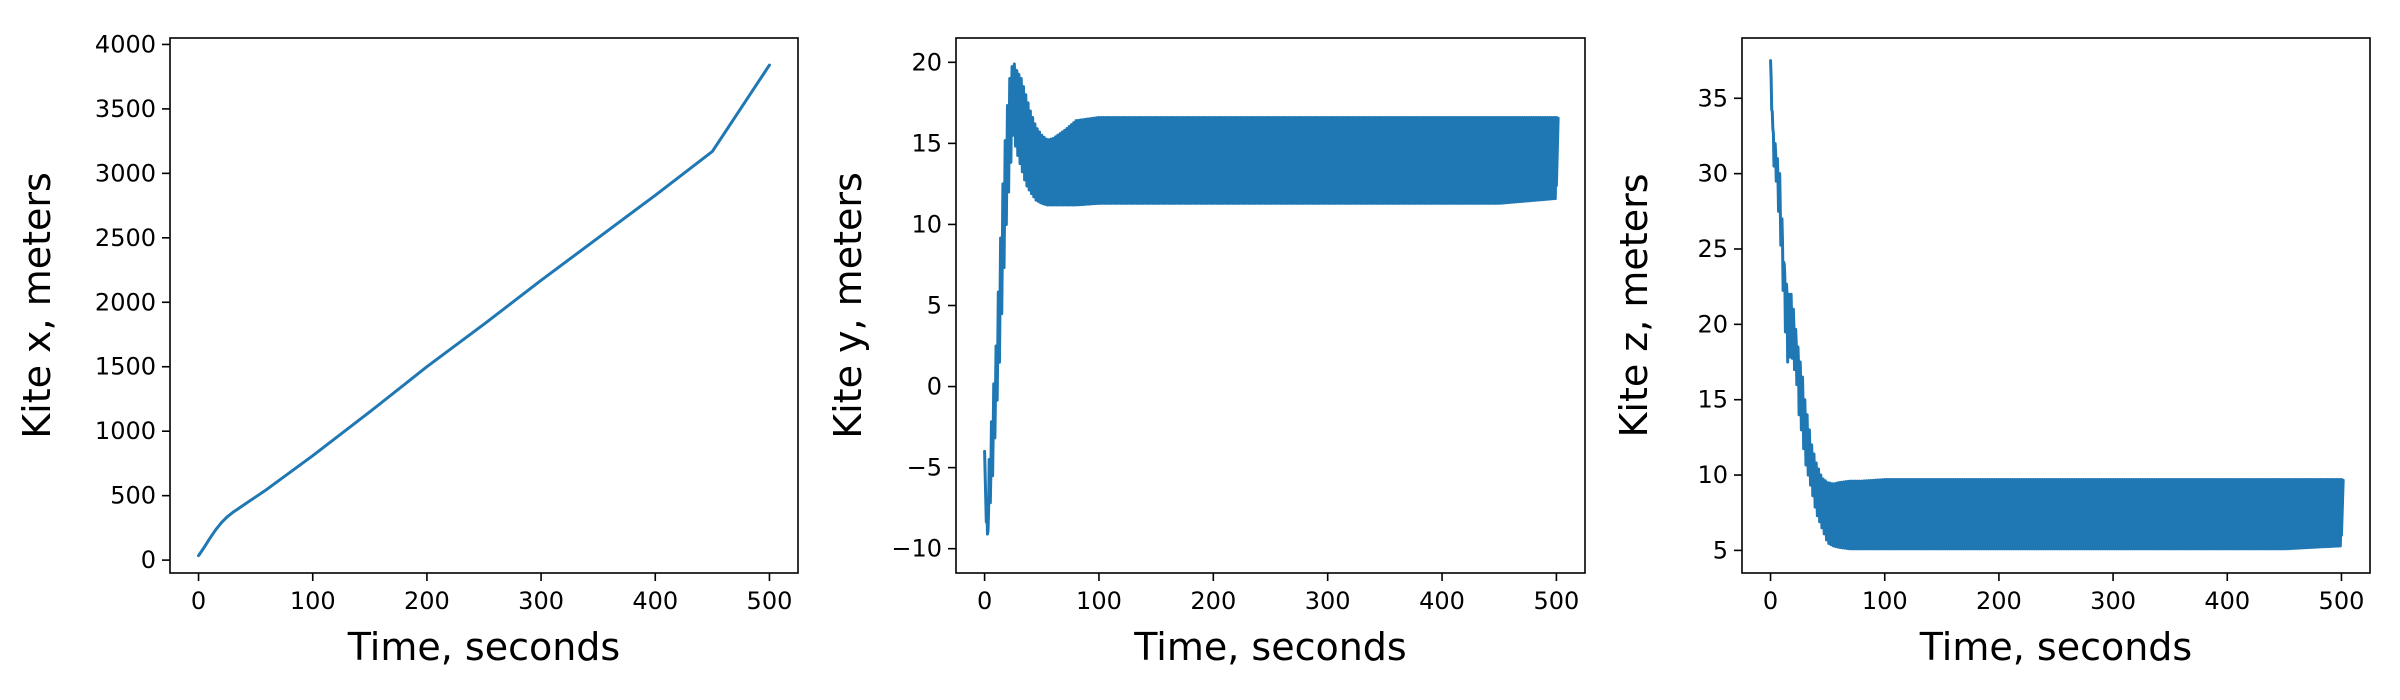 The image size is (2400, 700). What do you see at coordinates (848, 305) in the screenshot?
I see `y-axis-label: Kite y, meters` at bounding box center [848, 305].